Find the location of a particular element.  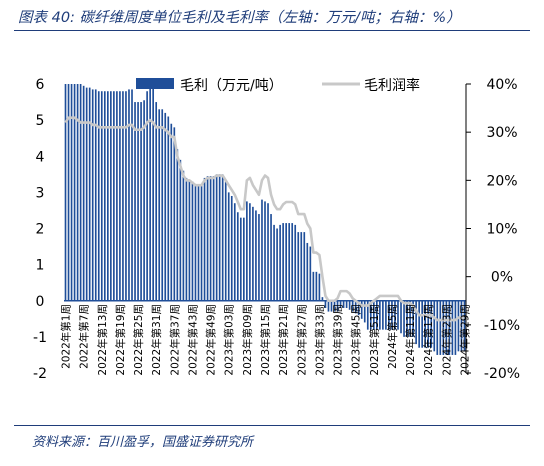

bar-2022年第44周 is located at coordinates (195, 243).